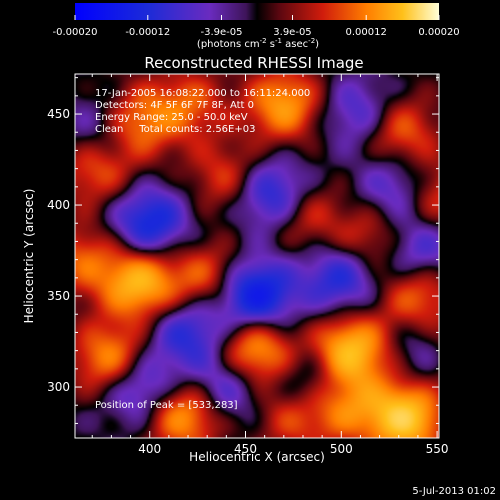 The height and width of the screenshot is (500, 500). I want to click on colorbar-ticks, so click(257, 17).